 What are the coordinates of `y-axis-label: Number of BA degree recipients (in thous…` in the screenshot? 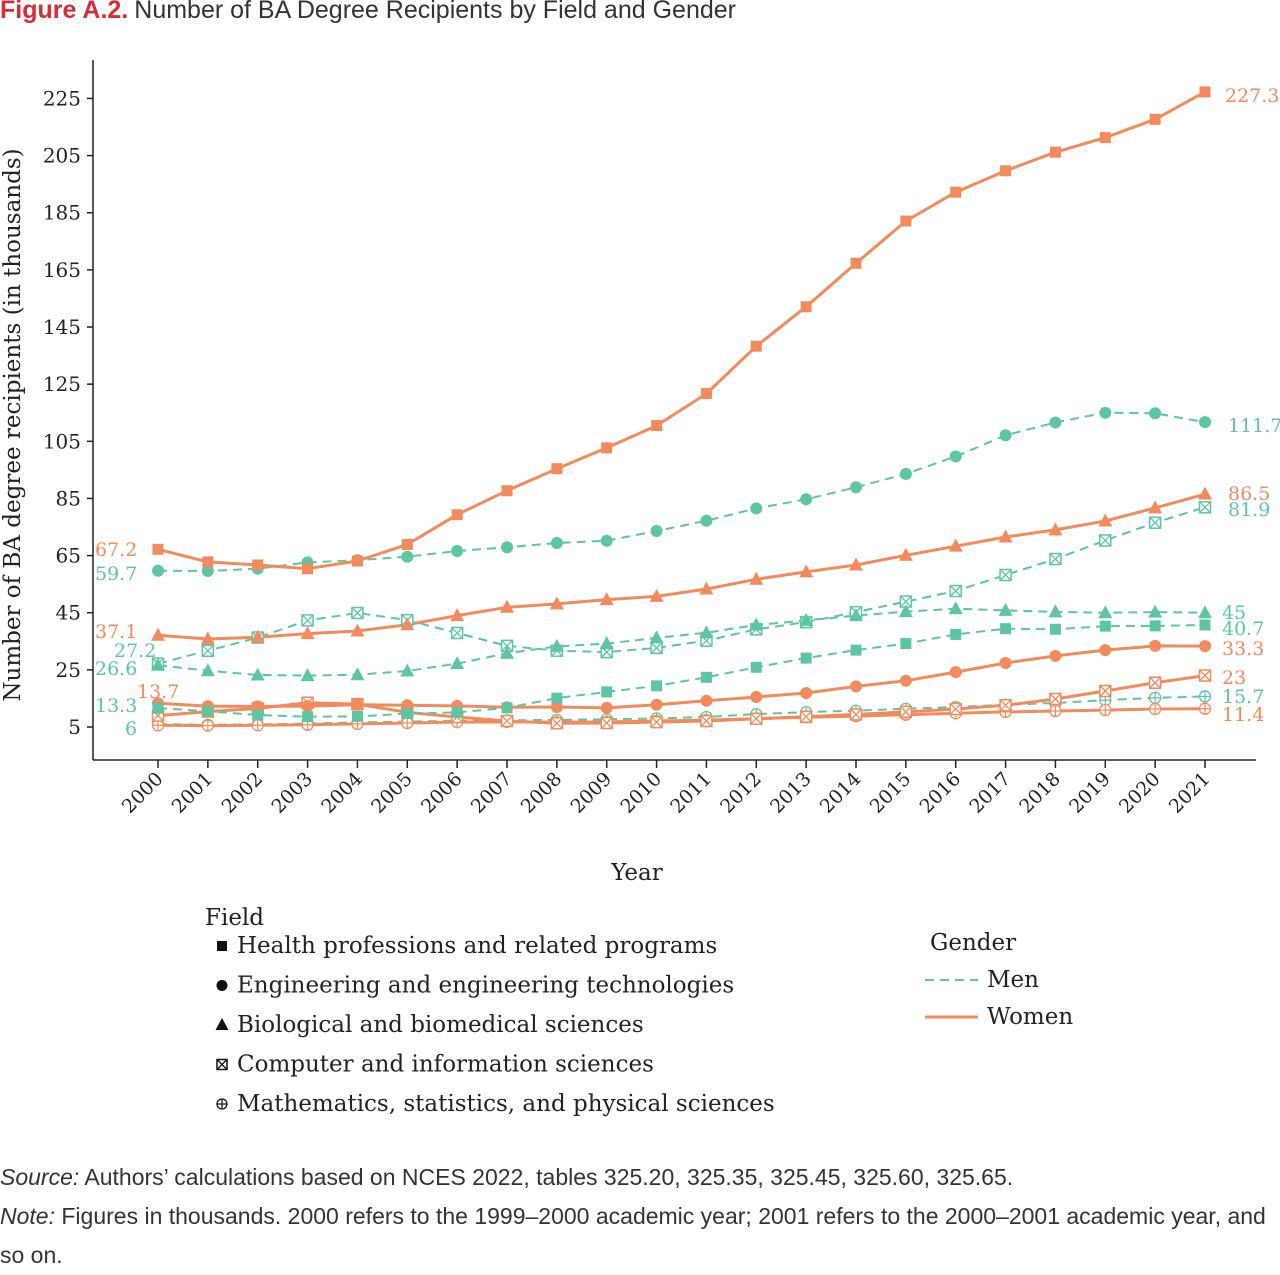 It's located at (13, 424).